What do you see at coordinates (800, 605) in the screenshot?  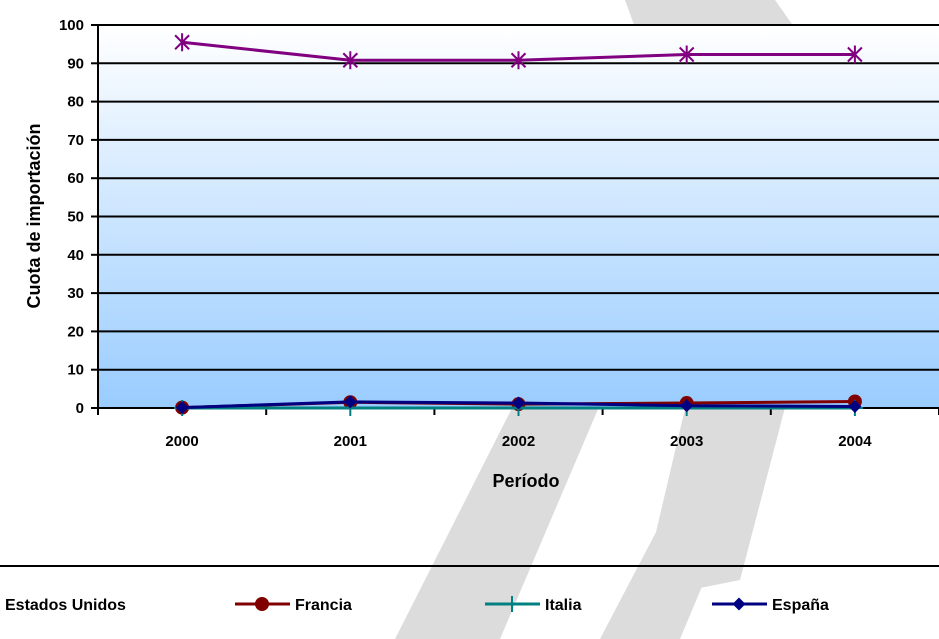 I see `legend-label: España` at bounding box center [800, 605].